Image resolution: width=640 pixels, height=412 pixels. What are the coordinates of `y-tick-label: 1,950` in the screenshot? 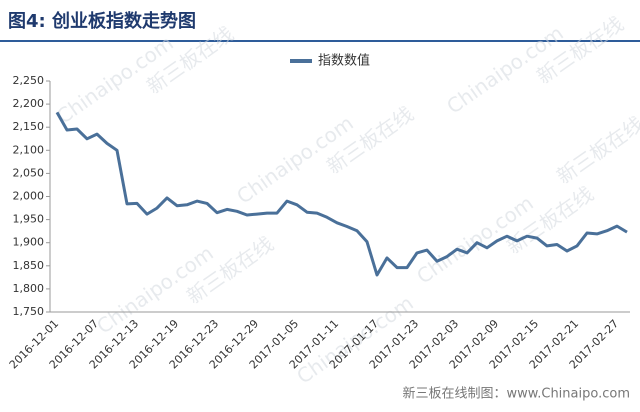 It's located at (29, 219).